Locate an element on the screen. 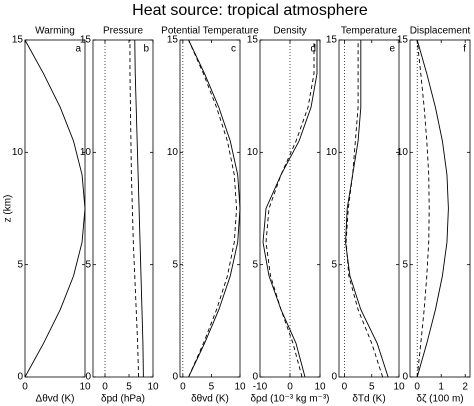  panel-letter: d is located at coordinates (313, 49).